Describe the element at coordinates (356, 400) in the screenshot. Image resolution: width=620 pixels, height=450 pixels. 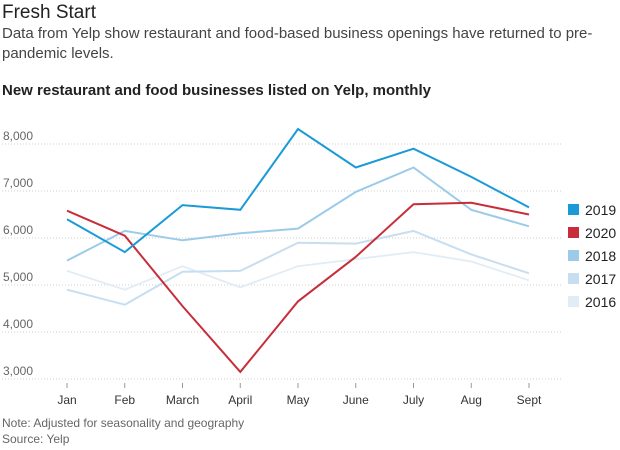
I see `x-tick-label: June` at that location.